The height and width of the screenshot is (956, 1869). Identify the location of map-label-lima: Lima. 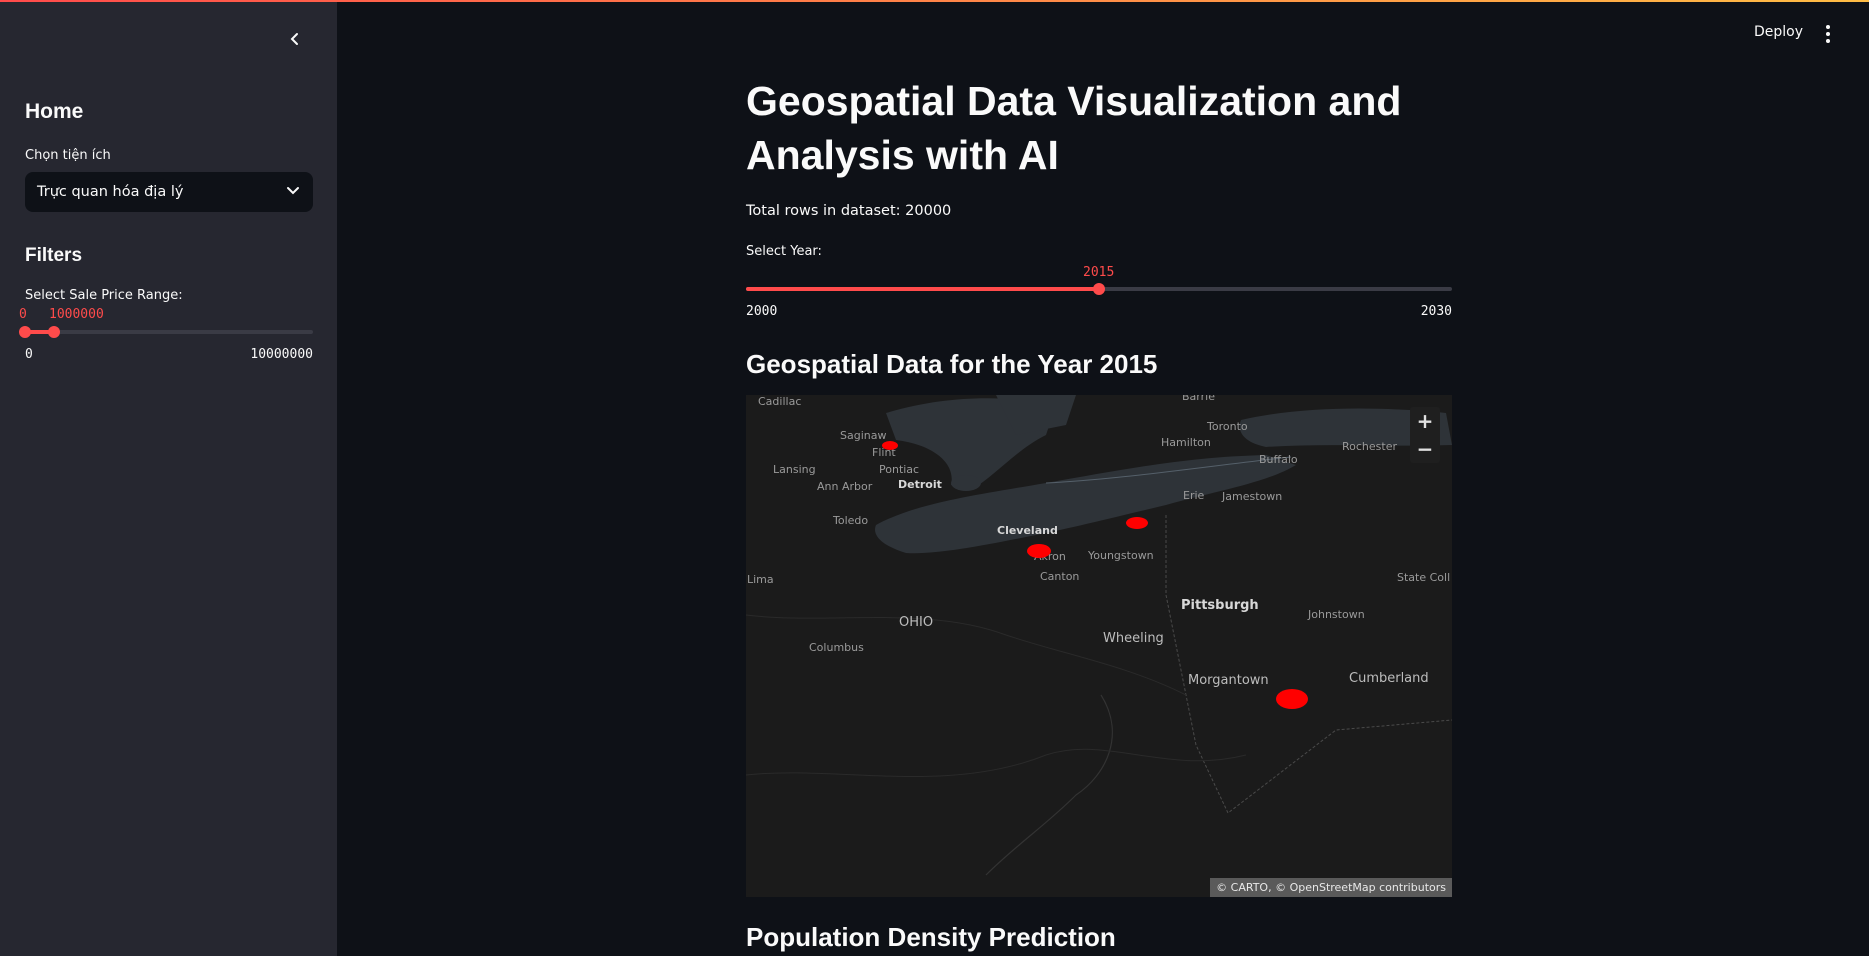
(760, 579).